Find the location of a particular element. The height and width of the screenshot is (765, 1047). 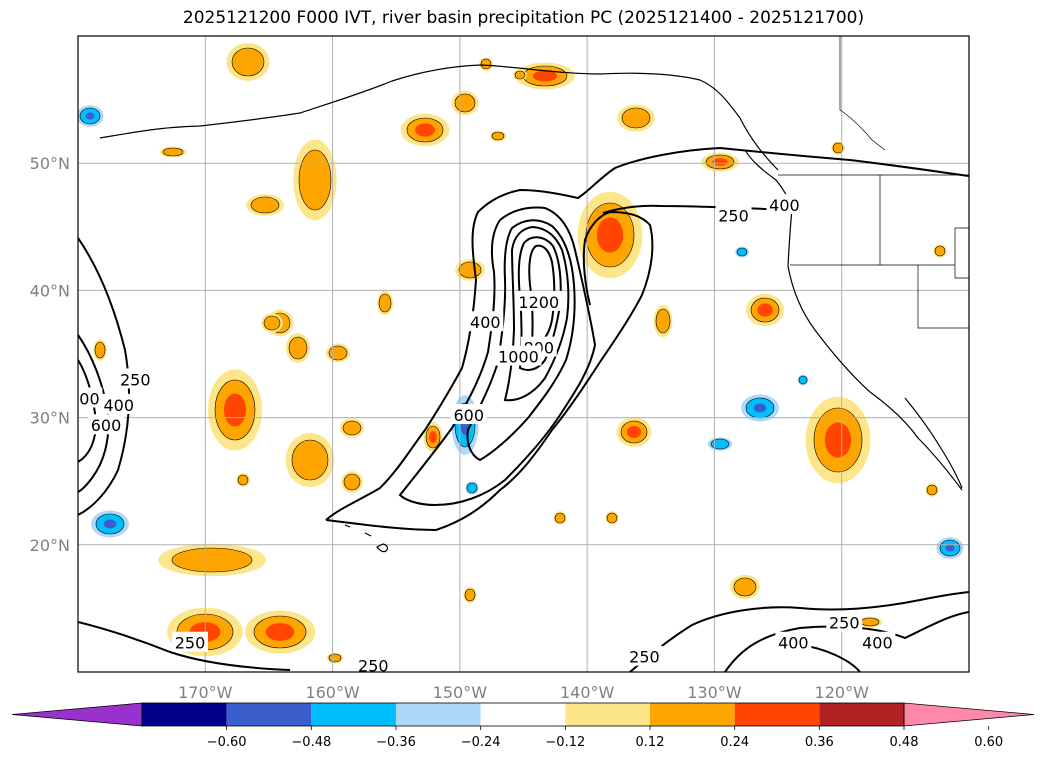

colorbar-tick-label: −0.24 is located at coordinates (481, 742).